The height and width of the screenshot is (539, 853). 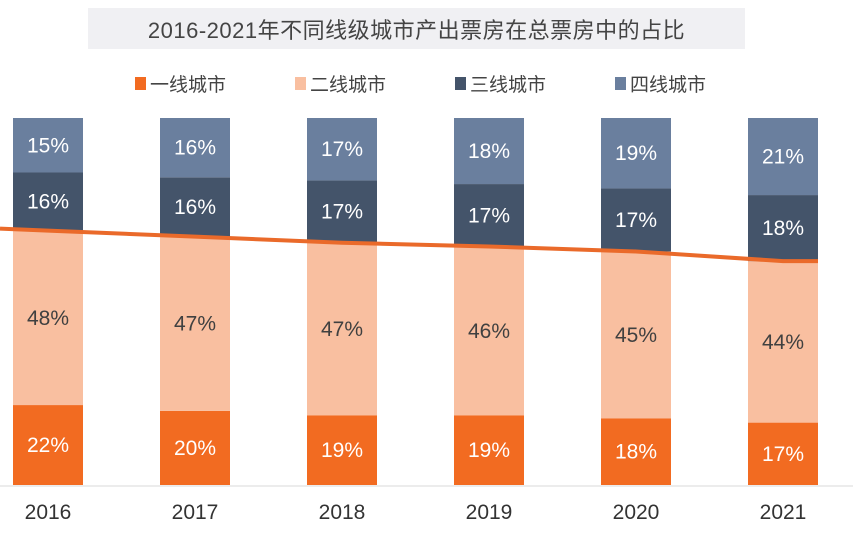 I want to click on legend-item-tier1: 一线城市, so click(x=180, y=83).